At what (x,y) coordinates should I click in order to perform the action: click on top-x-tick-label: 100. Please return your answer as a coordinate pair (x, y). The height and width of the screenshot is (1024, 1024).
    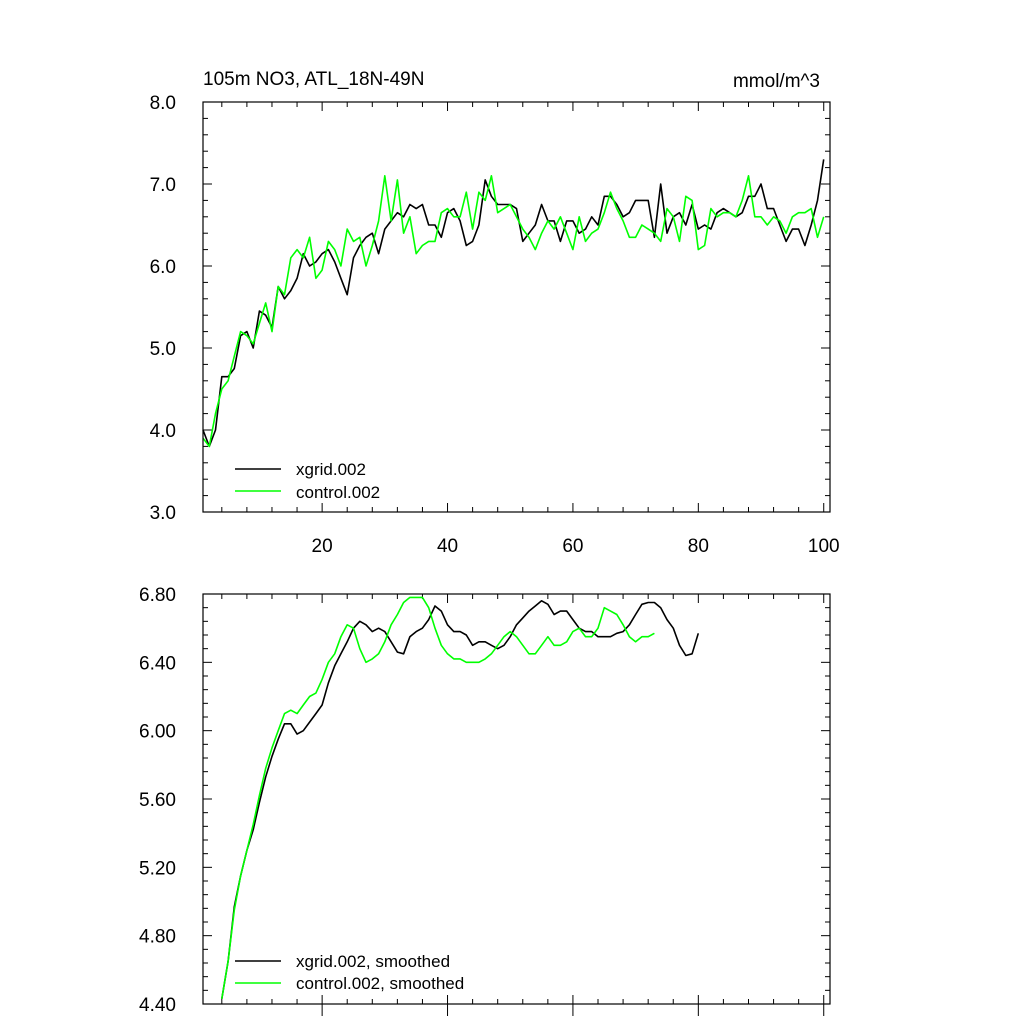
    Looking at the image, I should click on (824, 546).